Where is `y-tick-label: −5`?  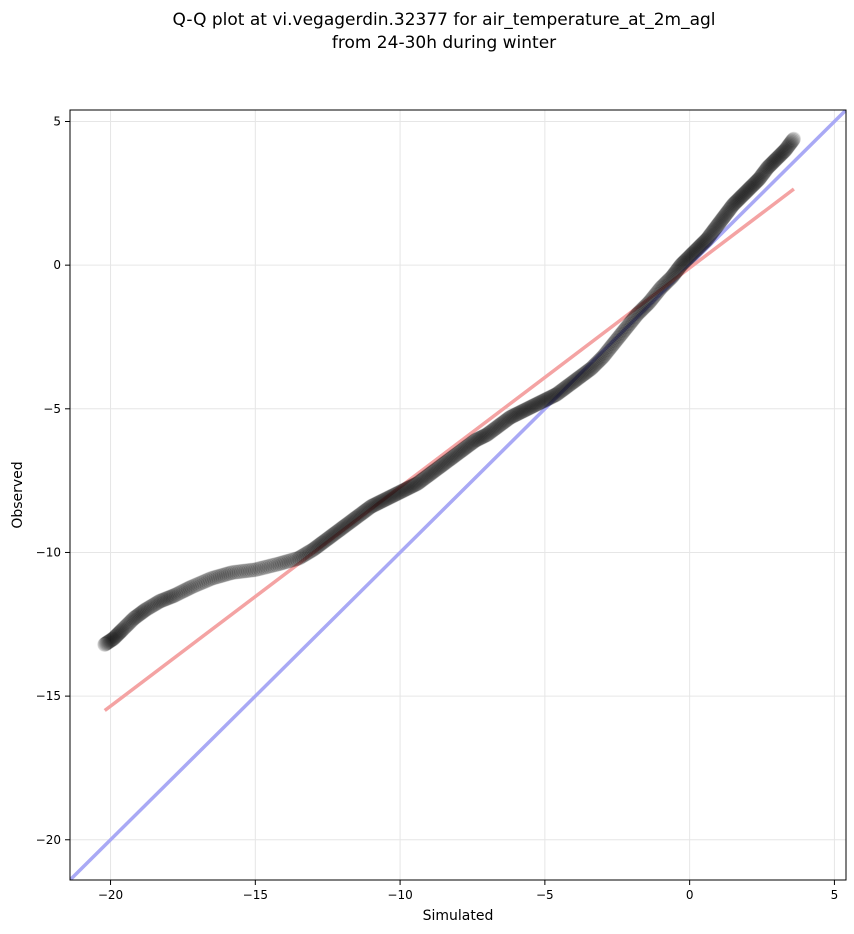 y-tick-label: −5 is located at coordinates (52, 409).